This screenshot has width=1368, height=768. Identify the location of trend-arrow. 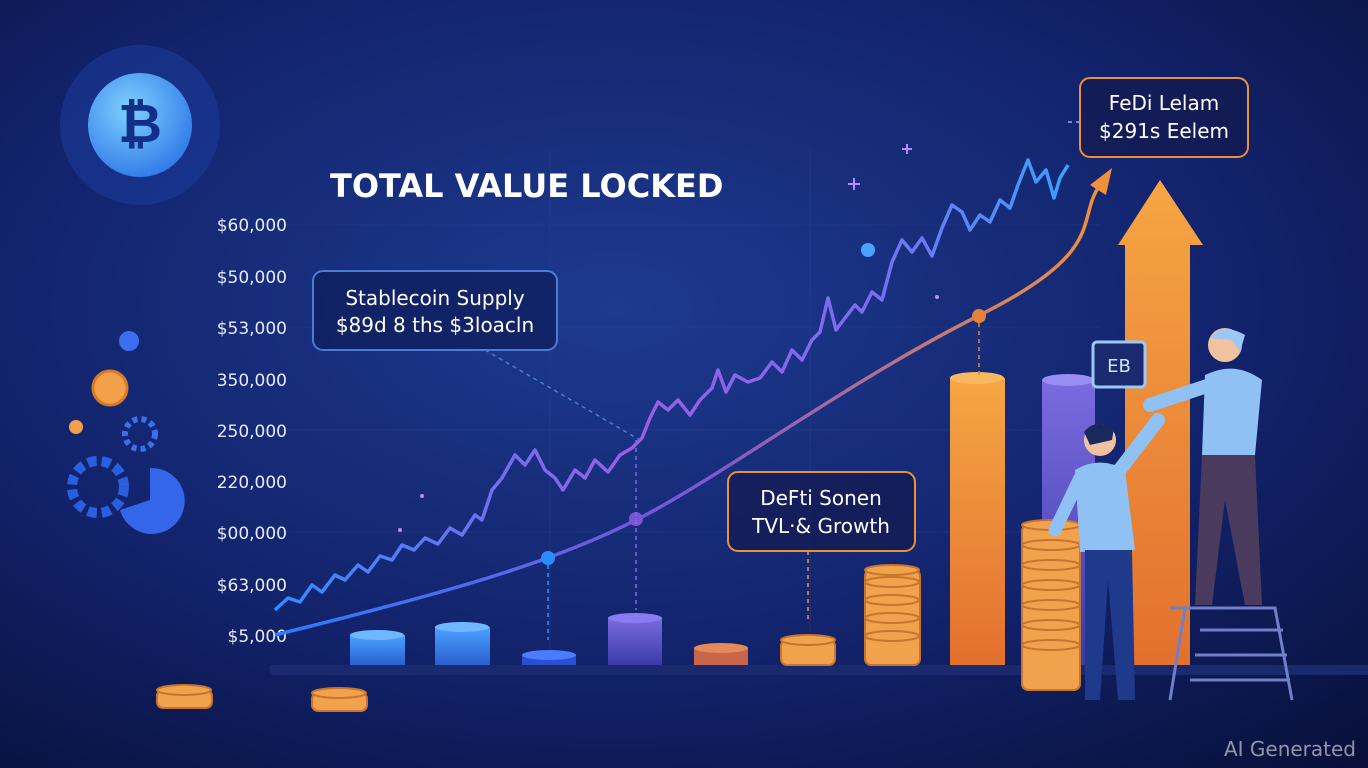
(1101, 181).